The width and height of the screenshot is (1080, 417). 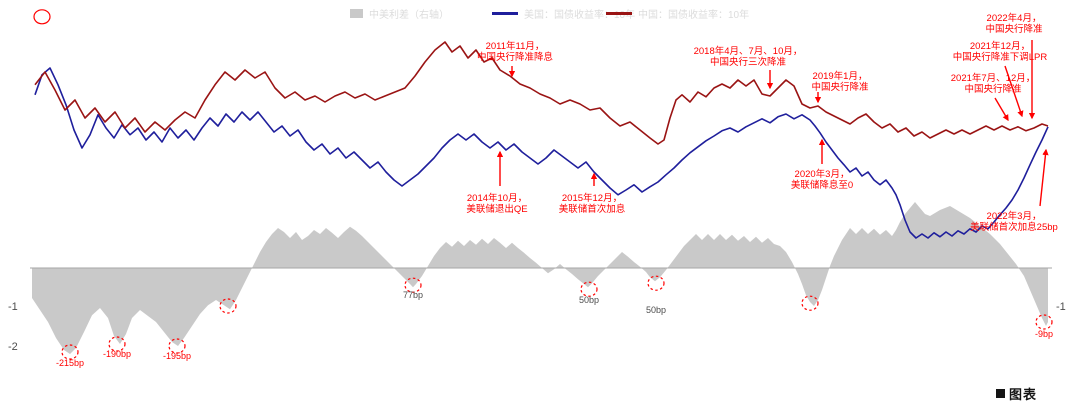 I want to click on annotation-fed-2015: 美联储首次加息, so click(x=592, y=209).